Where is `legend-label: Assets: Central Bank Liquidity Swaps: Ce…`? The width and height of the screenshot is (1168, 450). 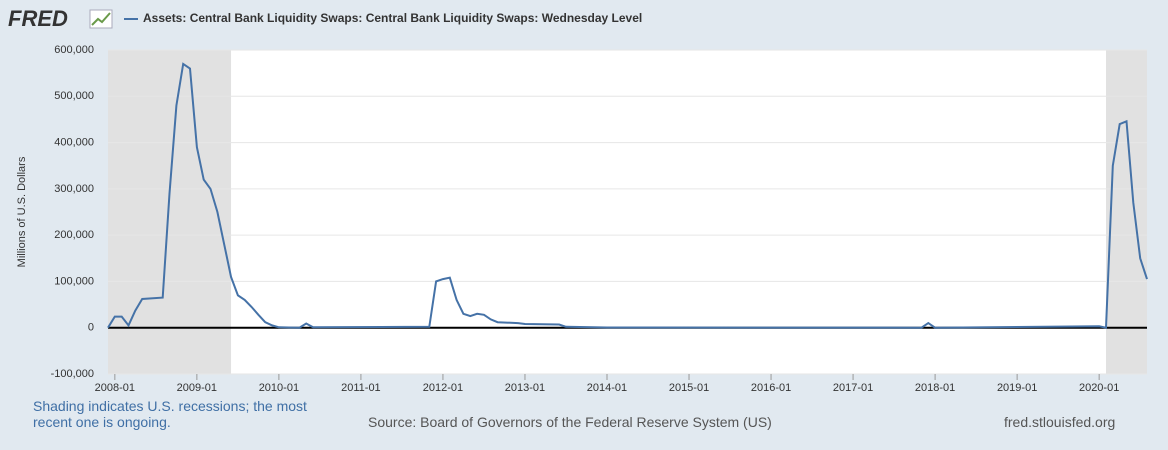 legend-label: Assets: Central Bank Liquidity Swaps: Ce… is located at coordinates (392, 18).